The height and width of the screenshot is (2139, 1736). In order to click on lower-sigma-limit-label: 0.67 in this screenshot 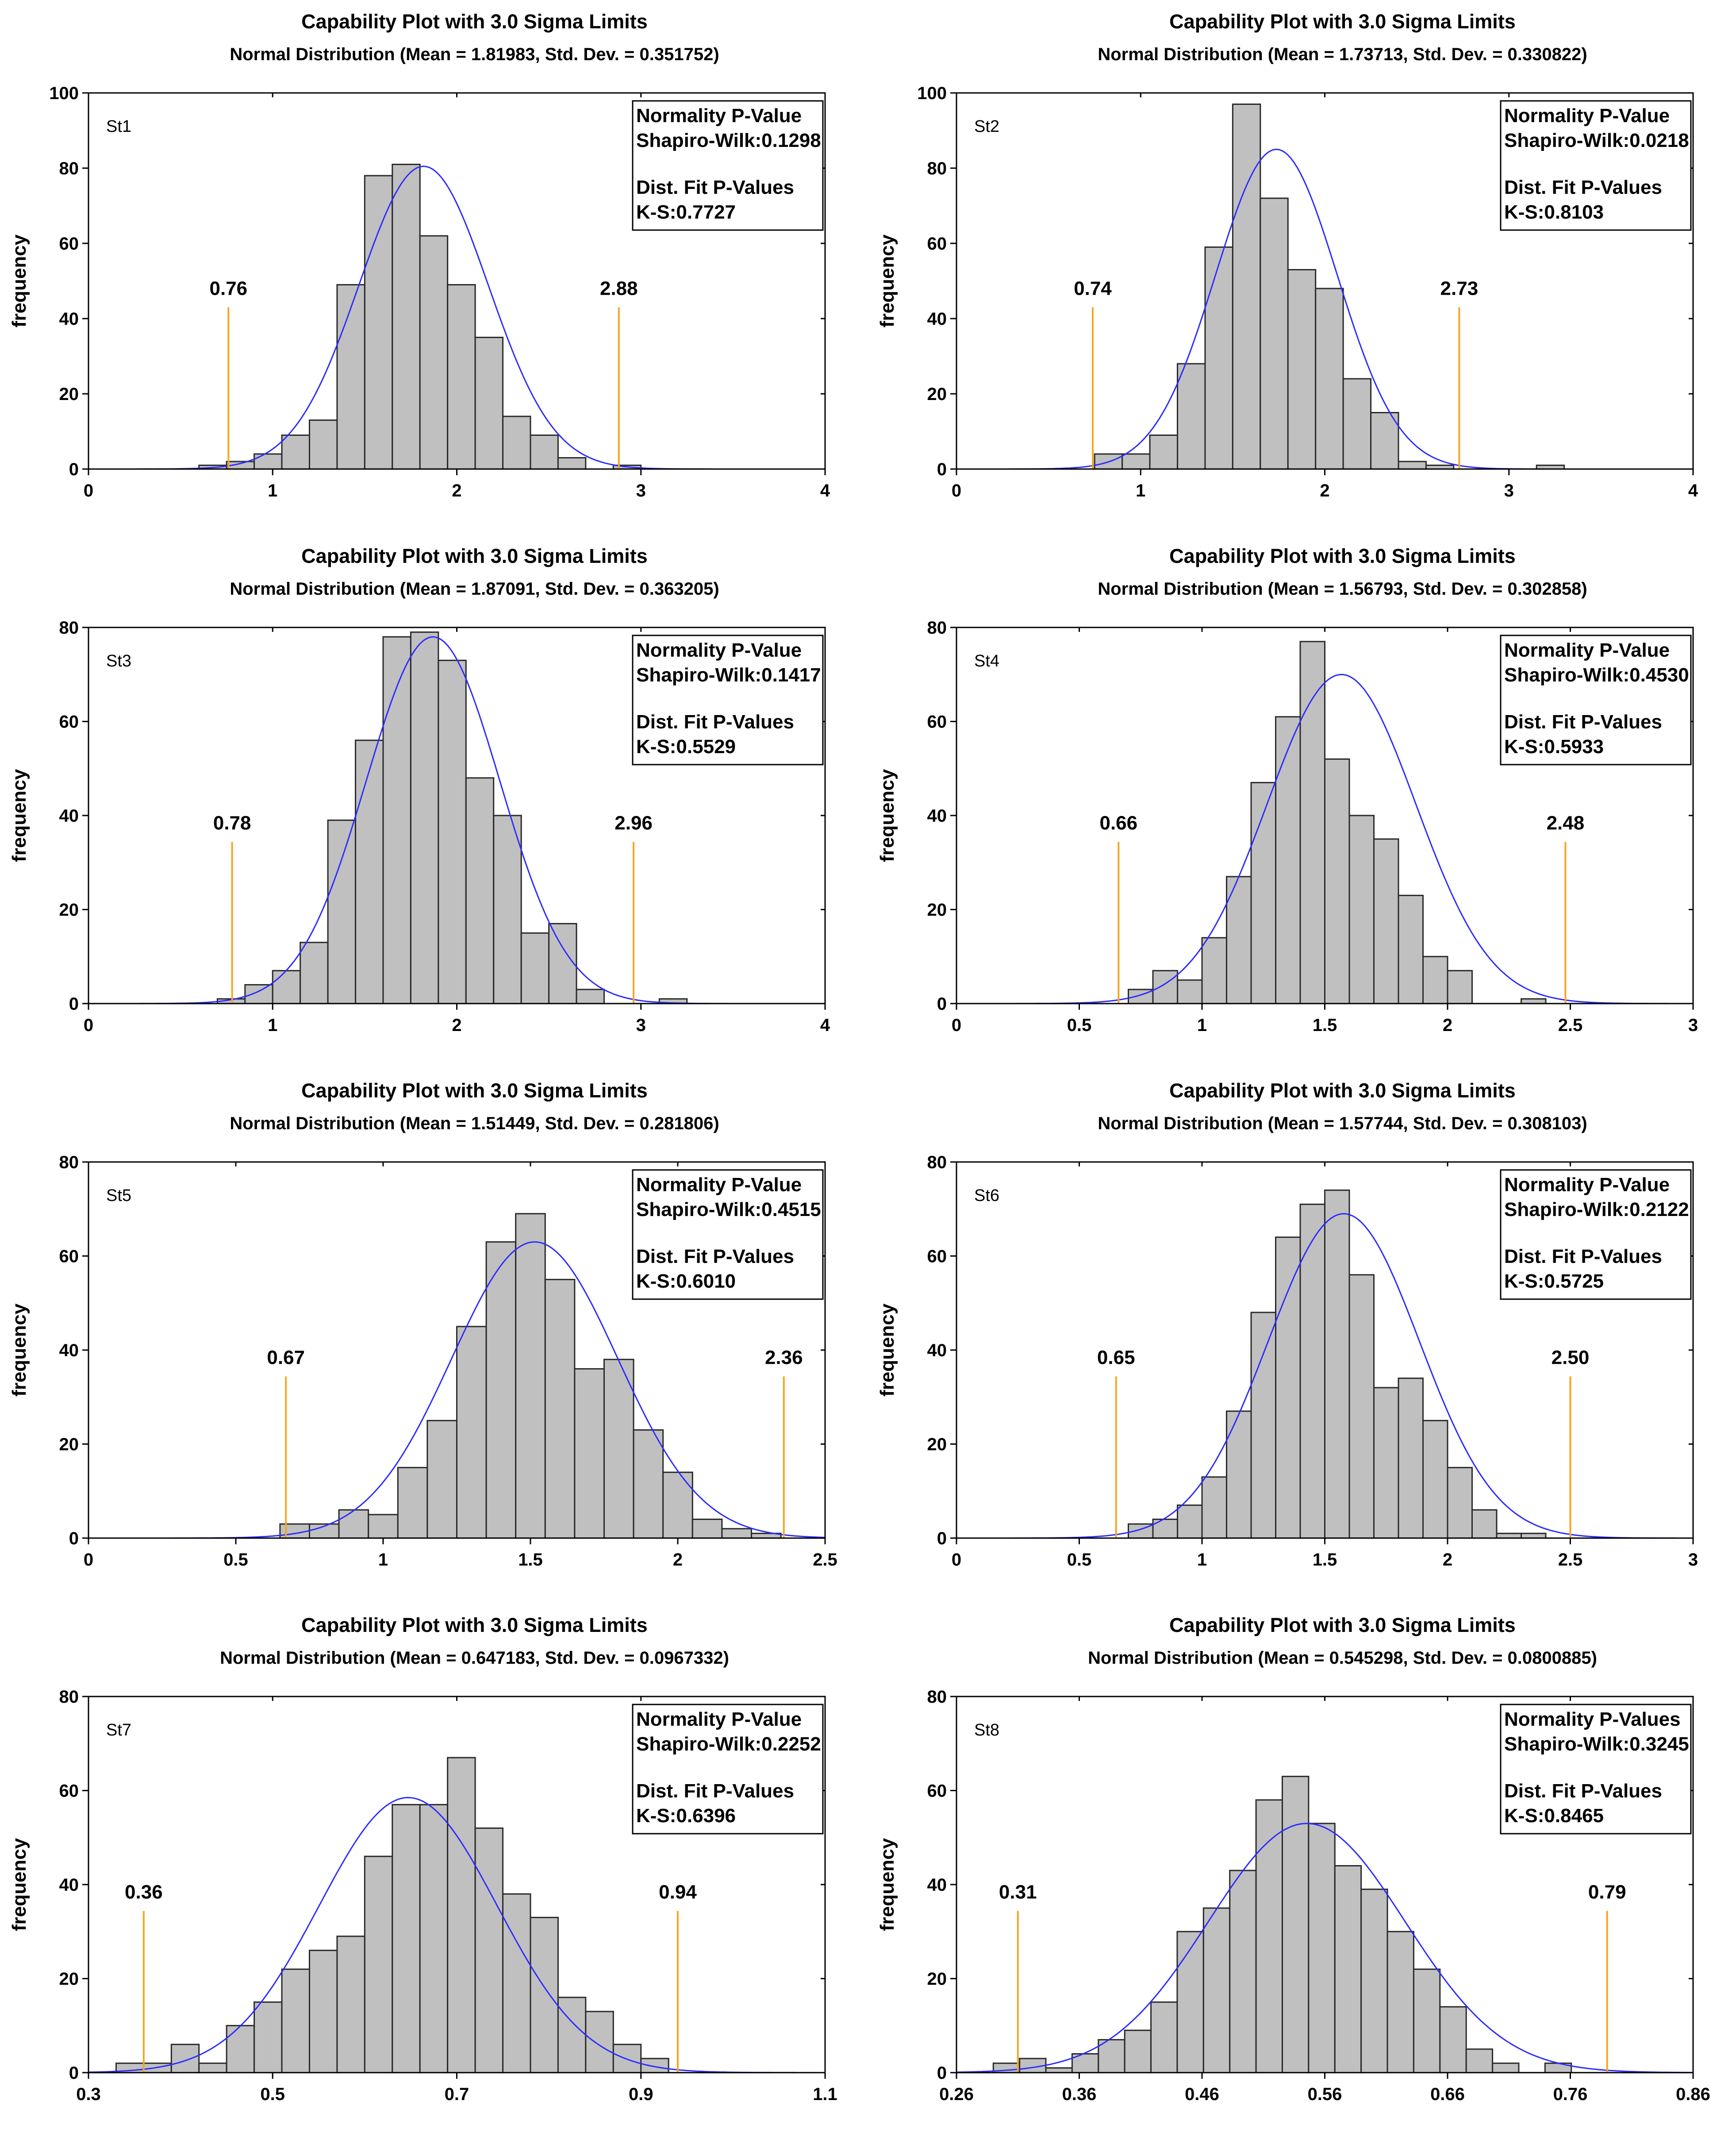, I will do `click(286, 1358)`.